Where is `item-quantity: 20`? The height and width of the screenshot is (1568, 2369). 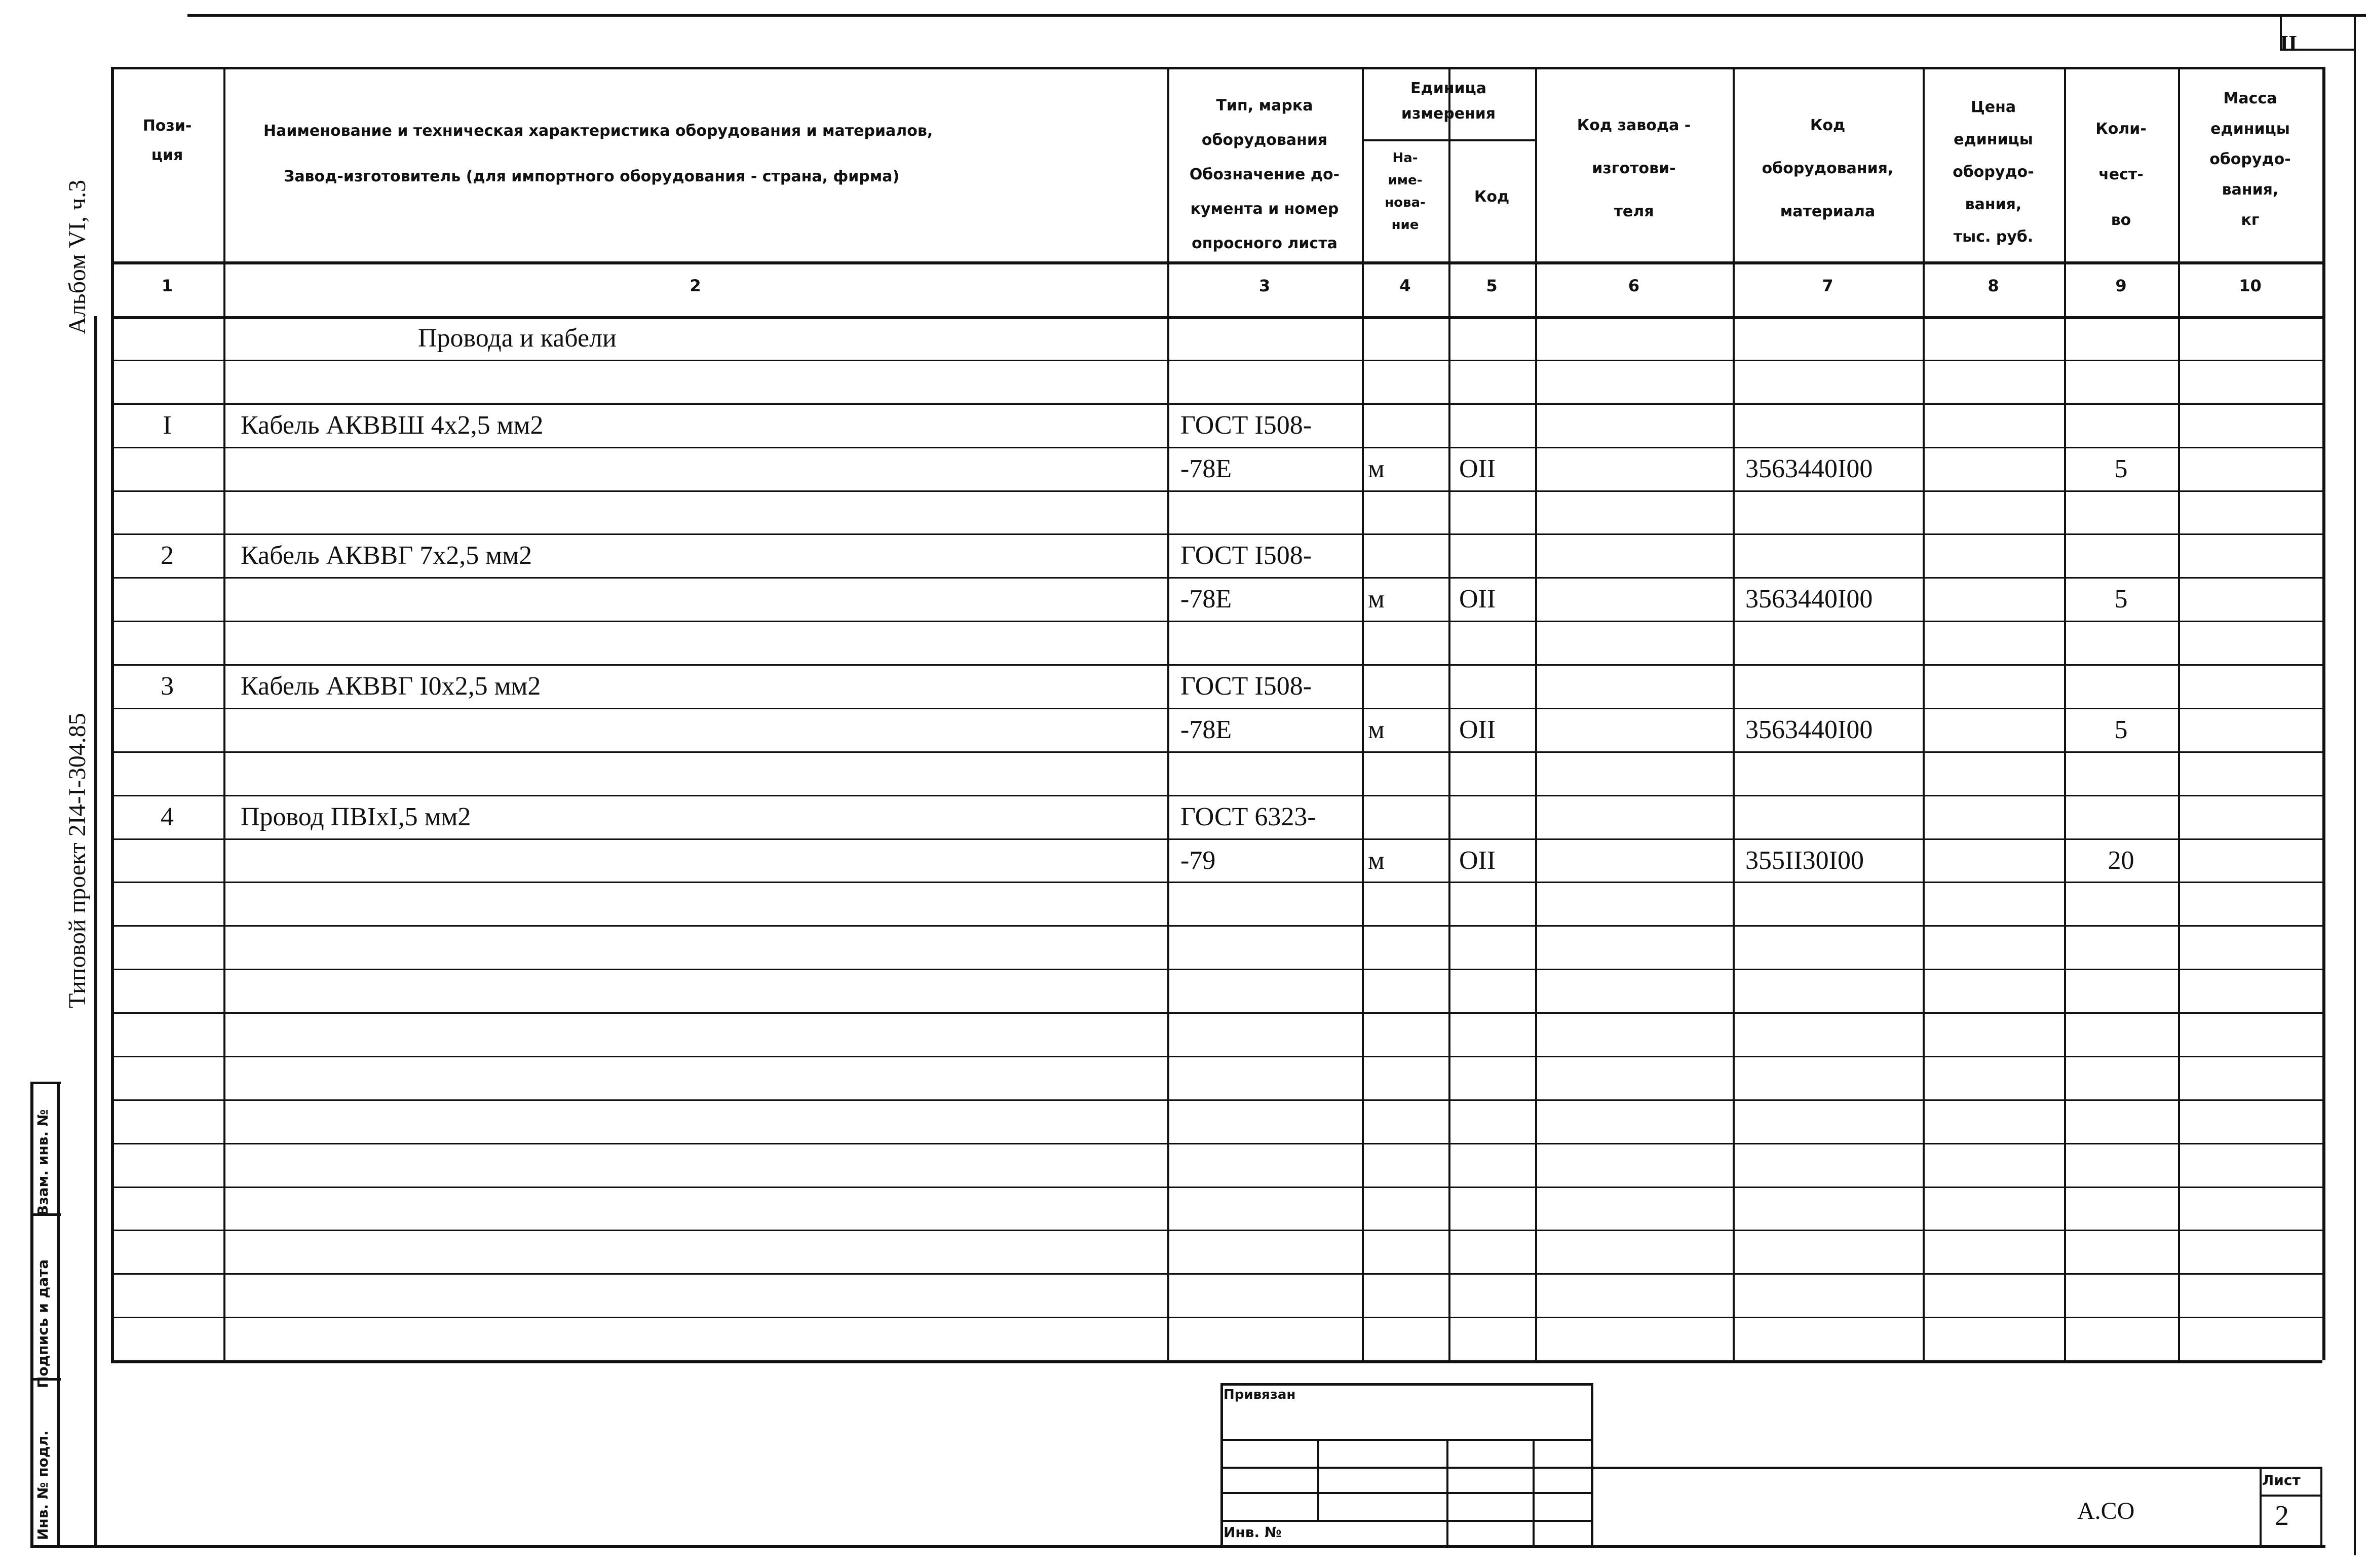 item-quantity: 20 is located at coordinates (2121, 860).